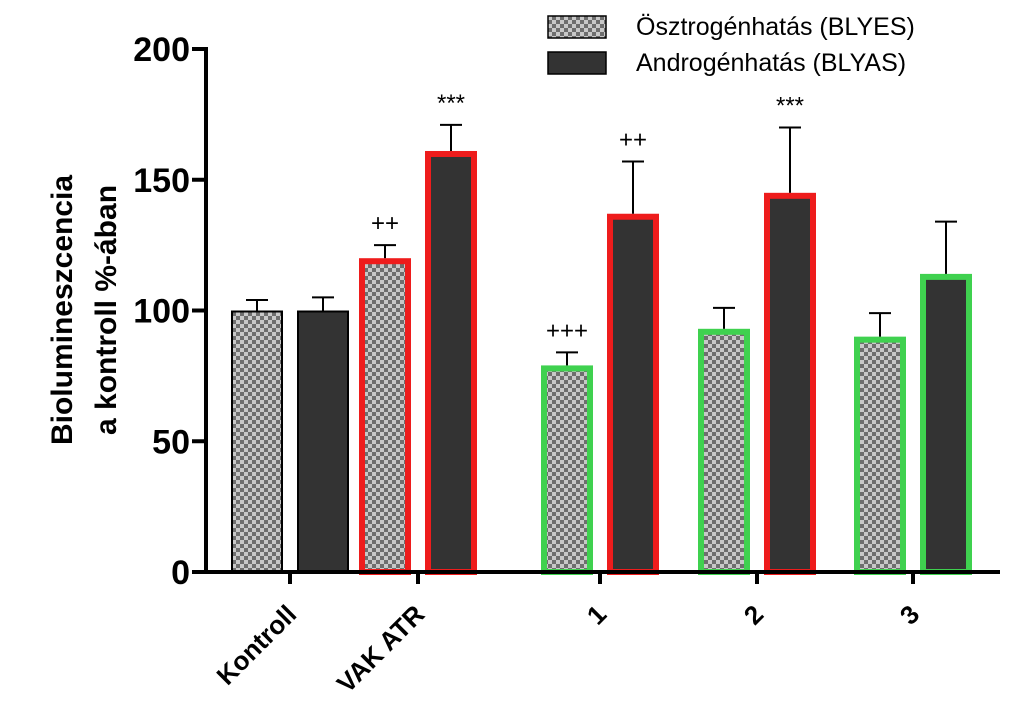  Describe the element at coordinates (567, 330) in the screenshot. I see `annotation-s0-c2: +++` at that location.